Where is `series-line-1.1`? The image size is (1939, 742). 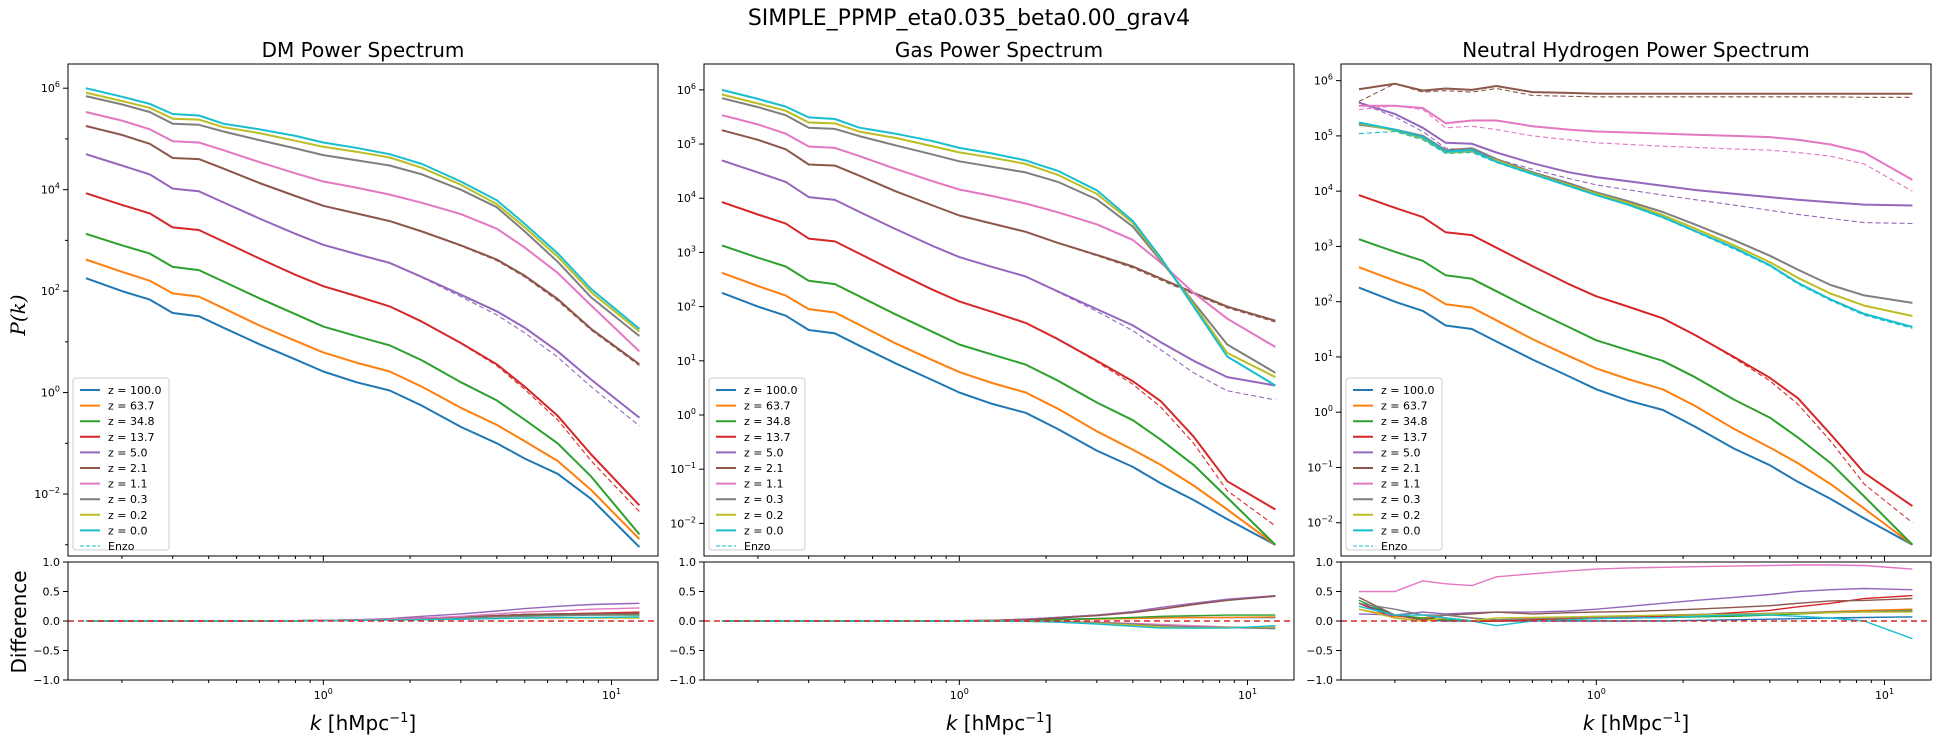 series-line-1.1 is located at coordinates (1635, 142).